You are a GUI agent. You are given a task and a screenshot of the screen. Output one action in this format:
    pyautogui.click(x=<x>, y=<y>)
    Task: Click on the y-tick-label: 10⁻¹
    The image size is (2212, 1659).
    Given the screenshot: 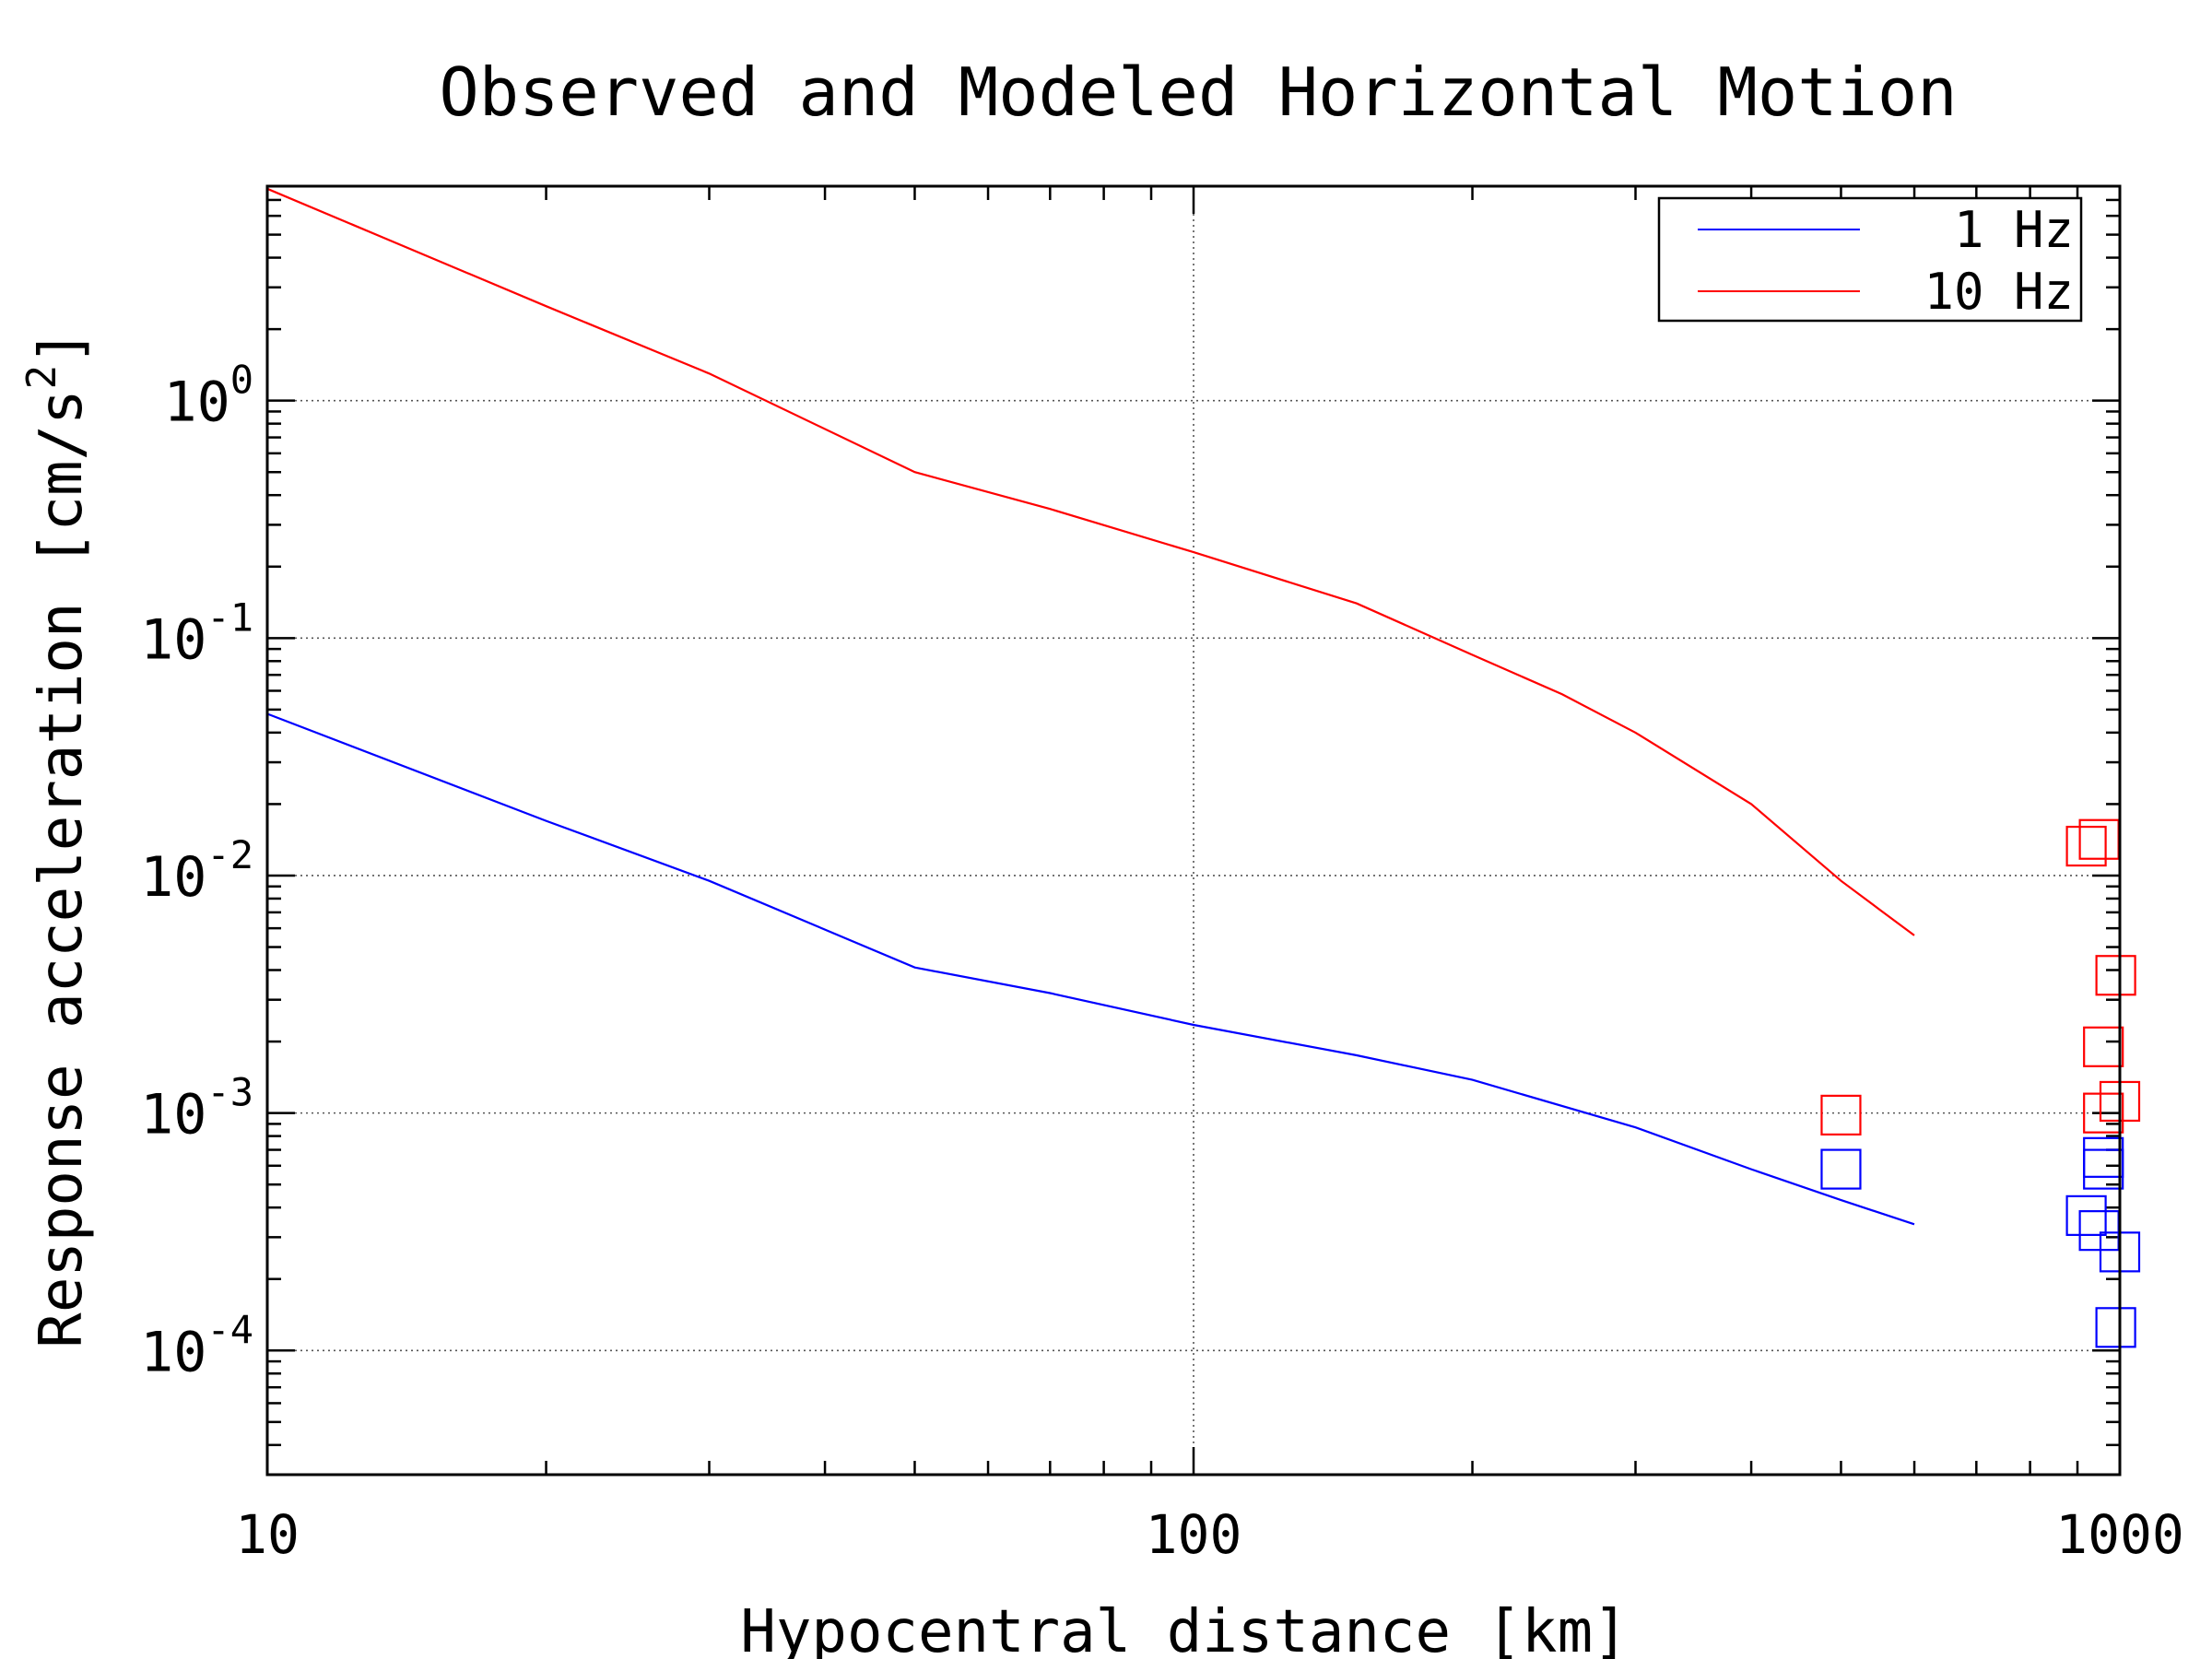 What is the action you would take?
    pyautogui.click(x=196, y=633)
    